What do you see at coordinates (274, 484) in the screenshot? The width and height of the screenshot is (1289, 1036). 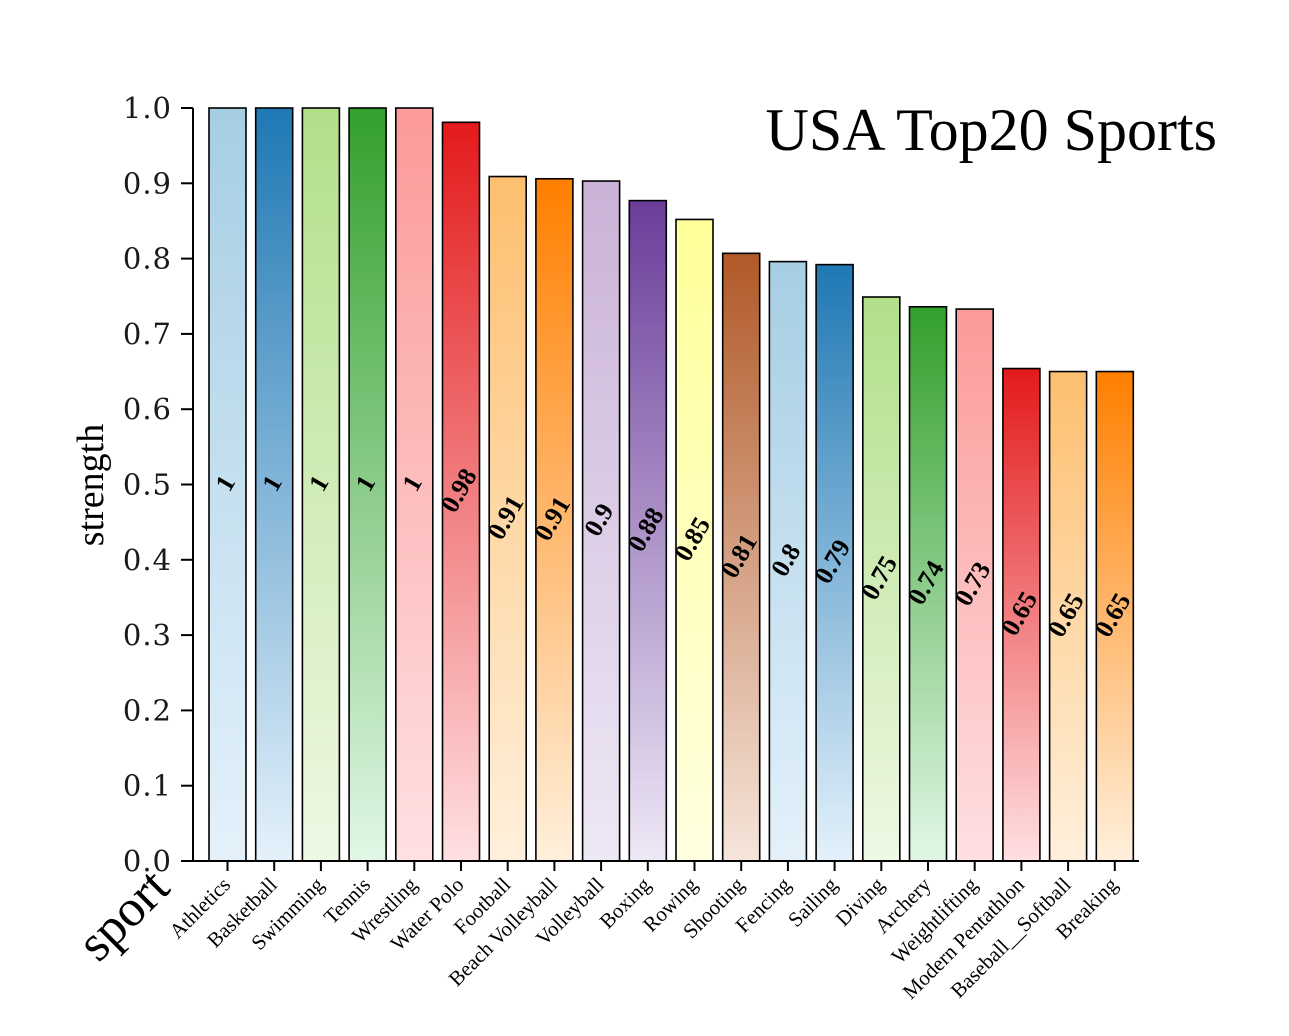 I see `bar-basketball` at bounding box center [274, 484].